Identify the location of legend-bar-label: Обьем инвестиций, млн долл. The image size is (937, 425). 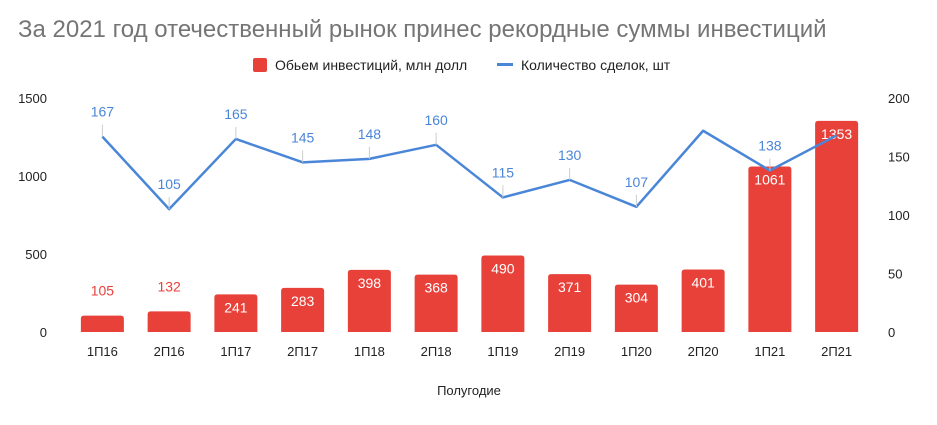
(371, 65).